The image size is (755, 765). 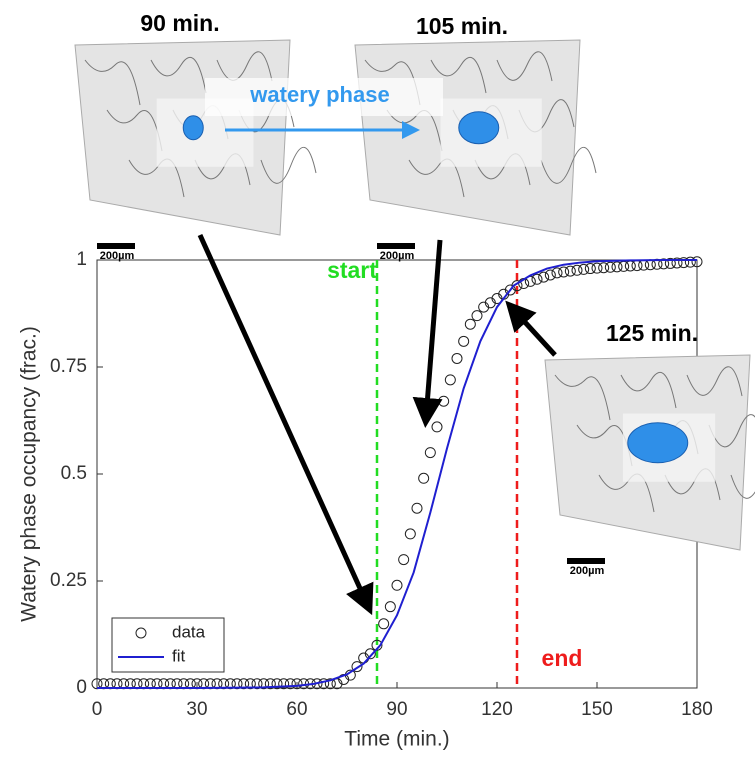 I want to click on legend-label: data, so click(x=189, y=631).